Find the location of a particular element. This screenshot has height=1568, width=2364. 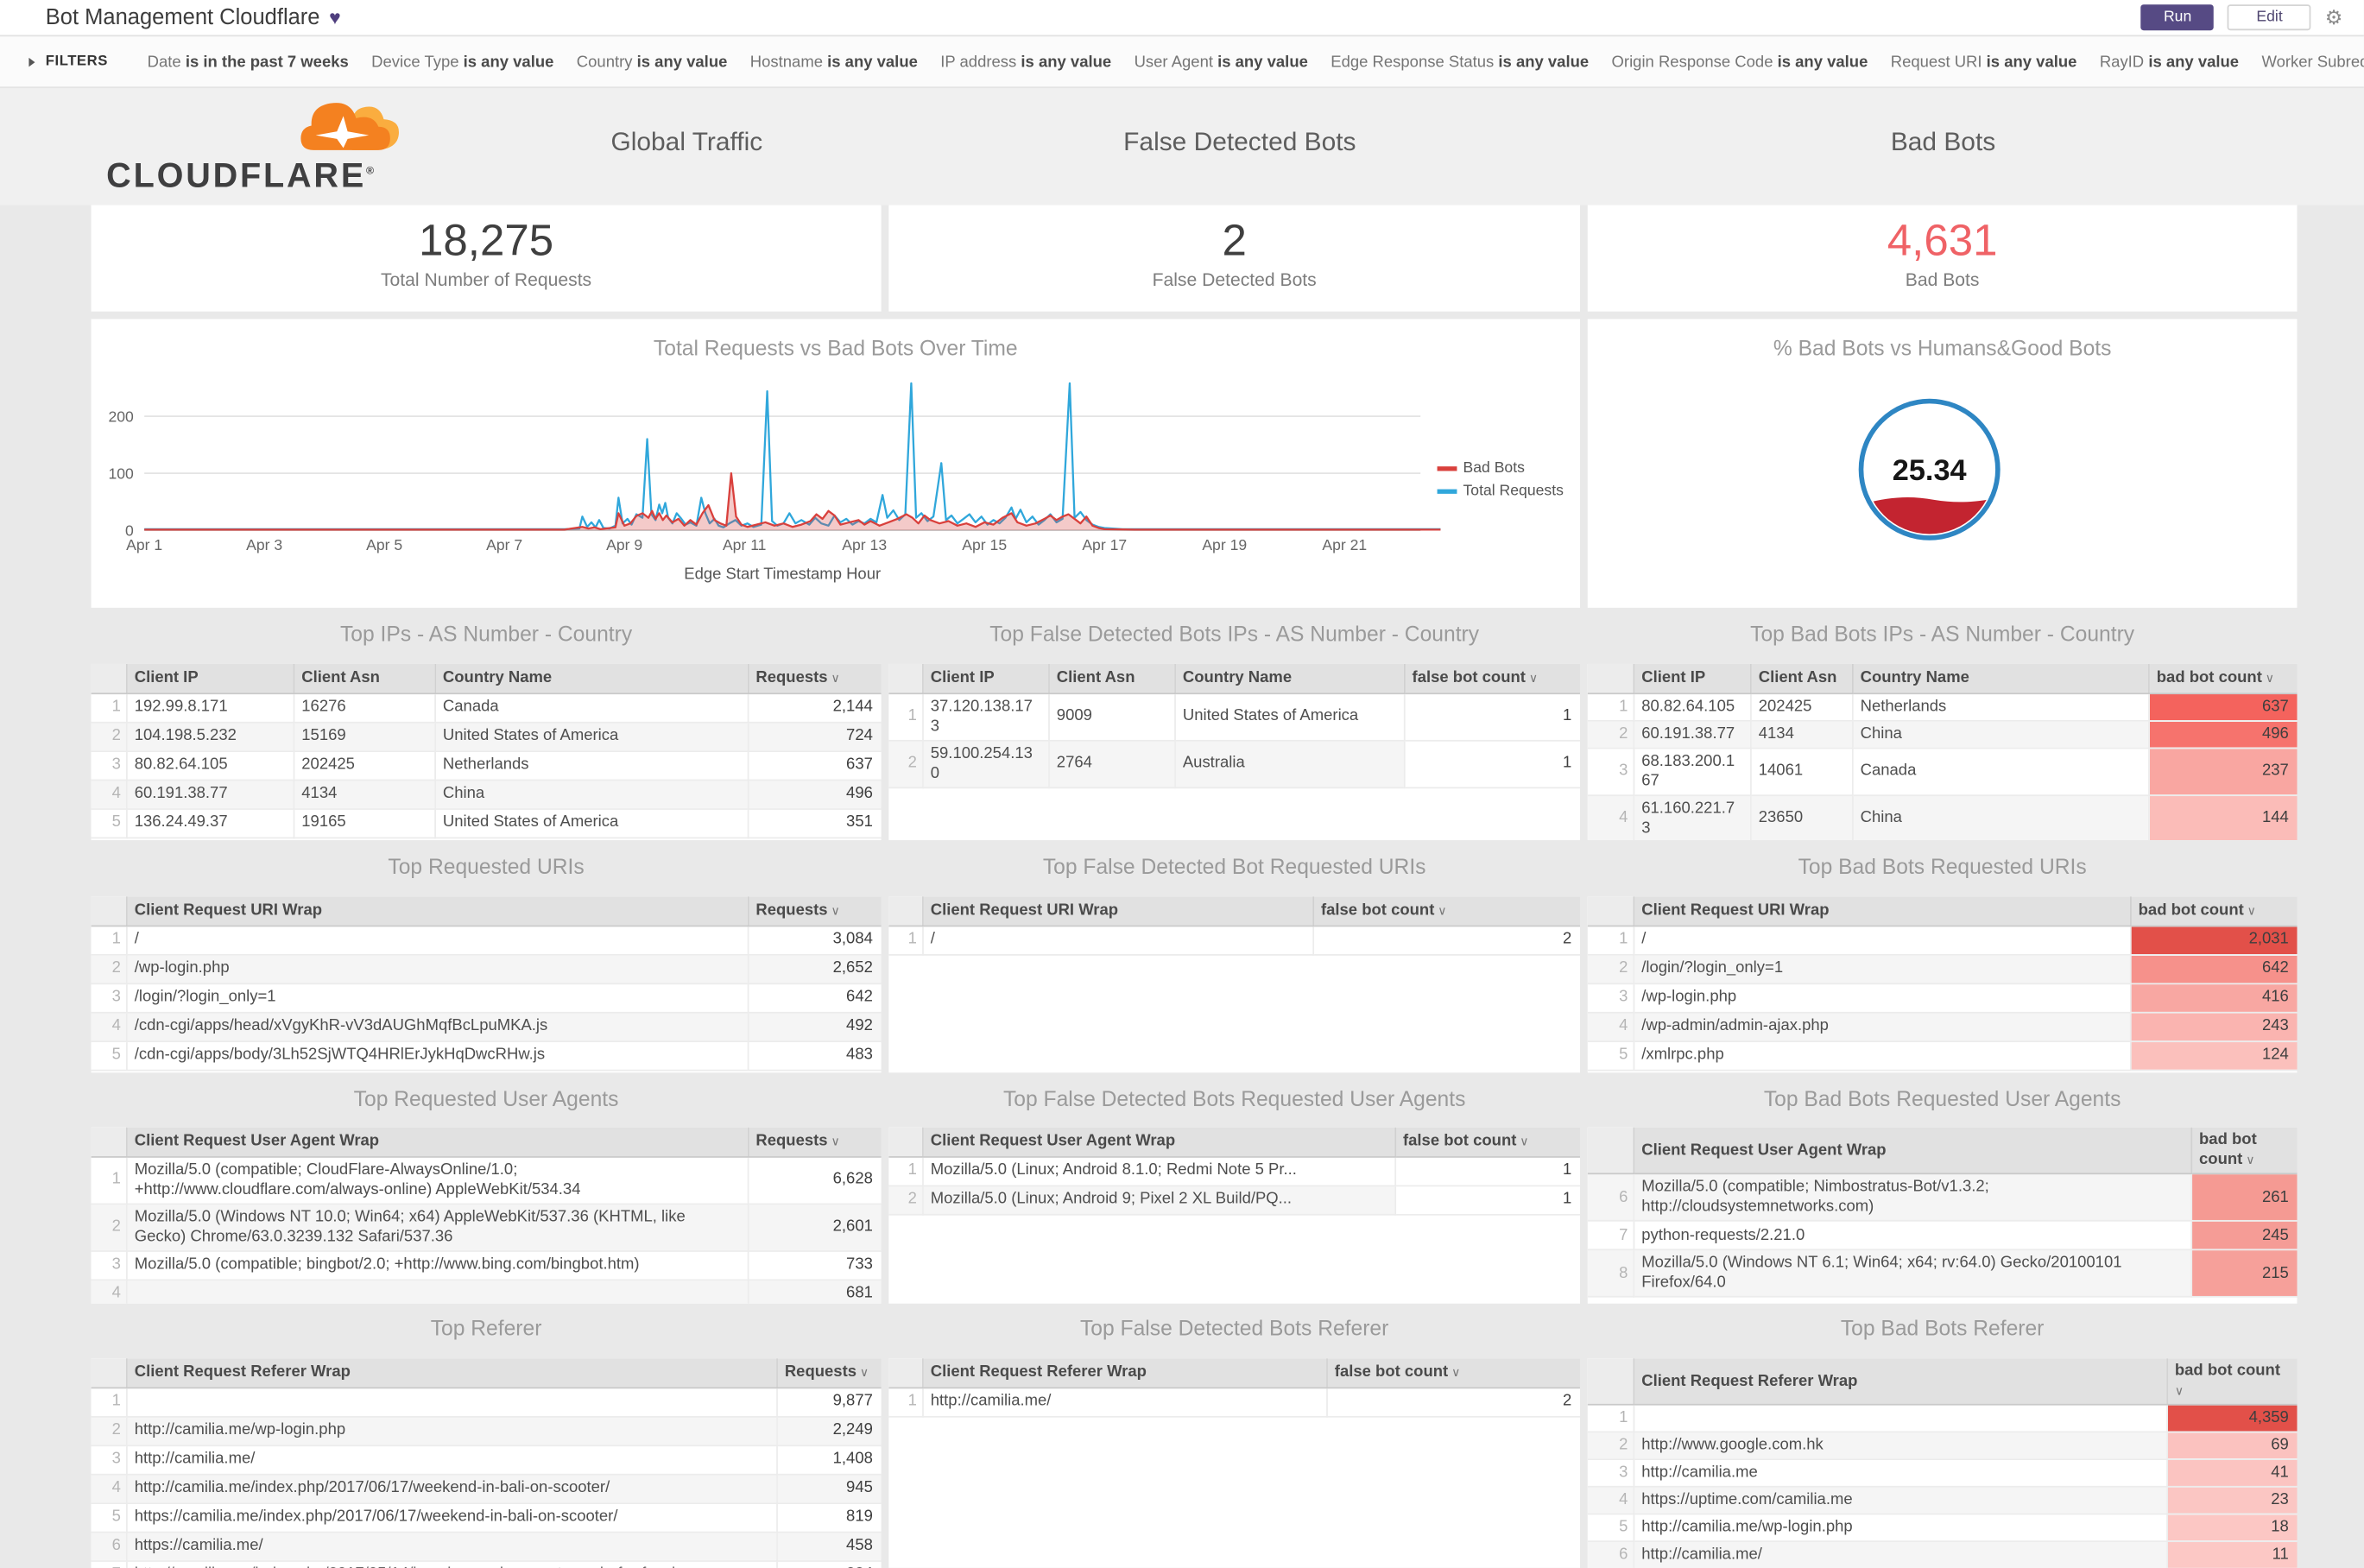

table-cell: 19165 is located at coordinates (364, 823).